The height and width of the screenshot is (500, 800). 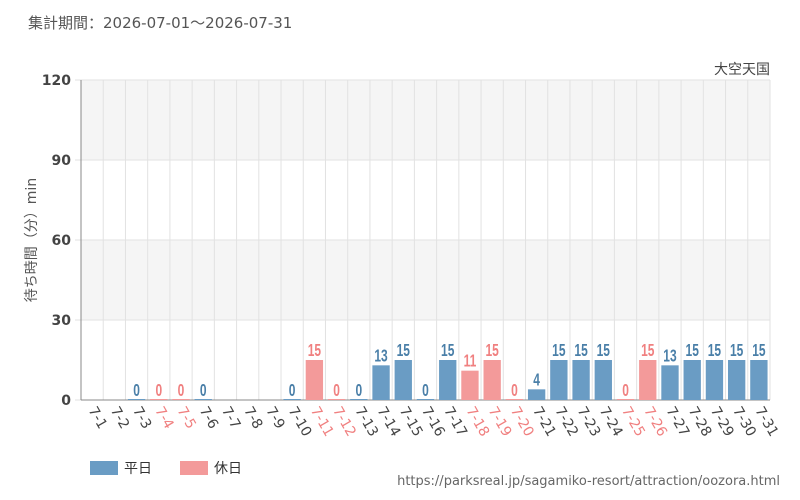 What do you see at coordinates (274, 418) in the screenshot?
I see `x-tick-7-9: 7-9` at bounding box center [274, 418].